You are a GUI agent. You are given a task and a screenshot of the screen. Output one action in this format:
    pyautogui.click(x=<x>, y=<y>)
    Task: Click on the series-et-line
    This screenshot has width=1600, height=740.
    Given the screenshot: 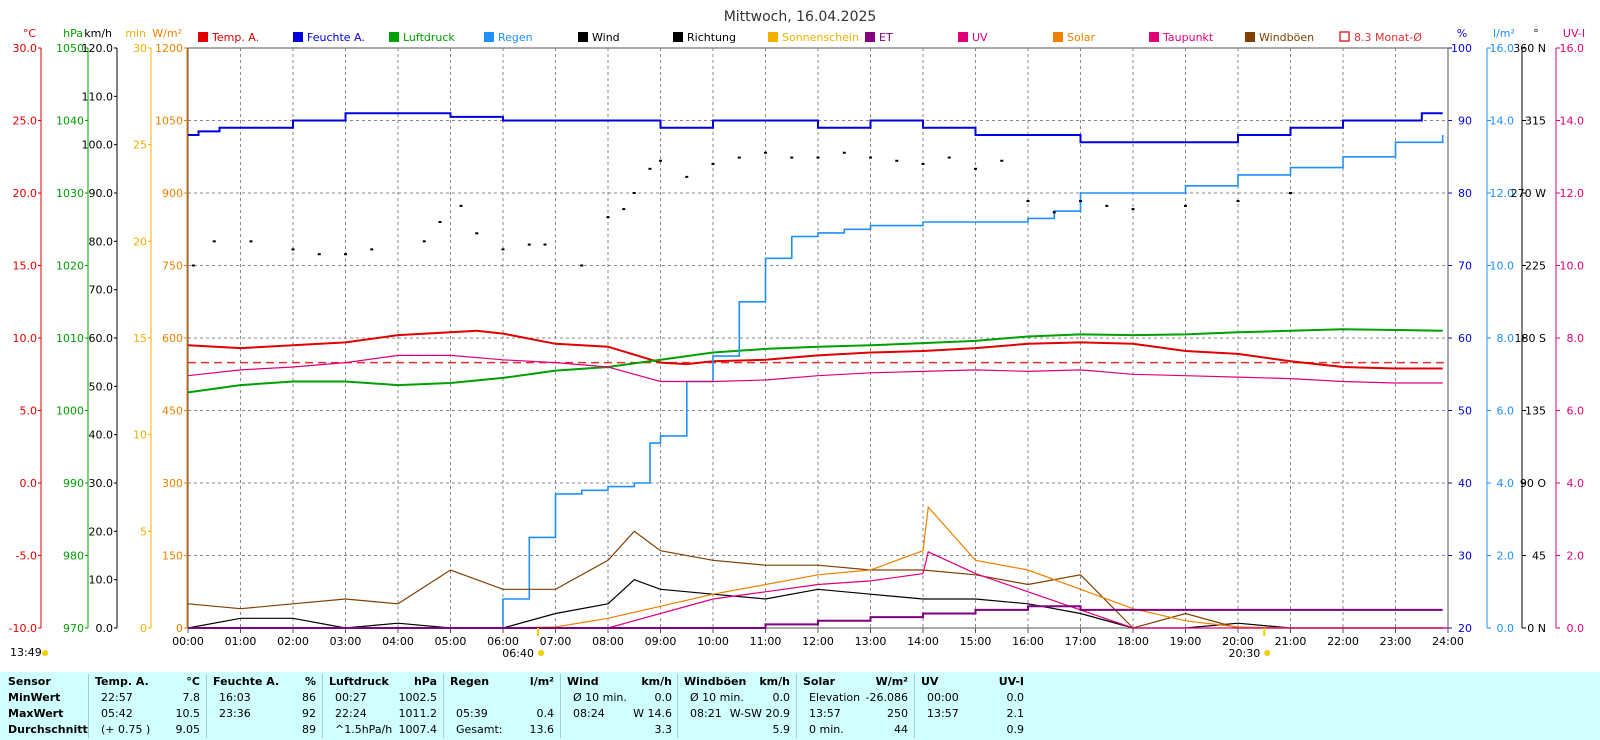 What is the action you would take?
    pyautogui.click(x=815, y=617)
    